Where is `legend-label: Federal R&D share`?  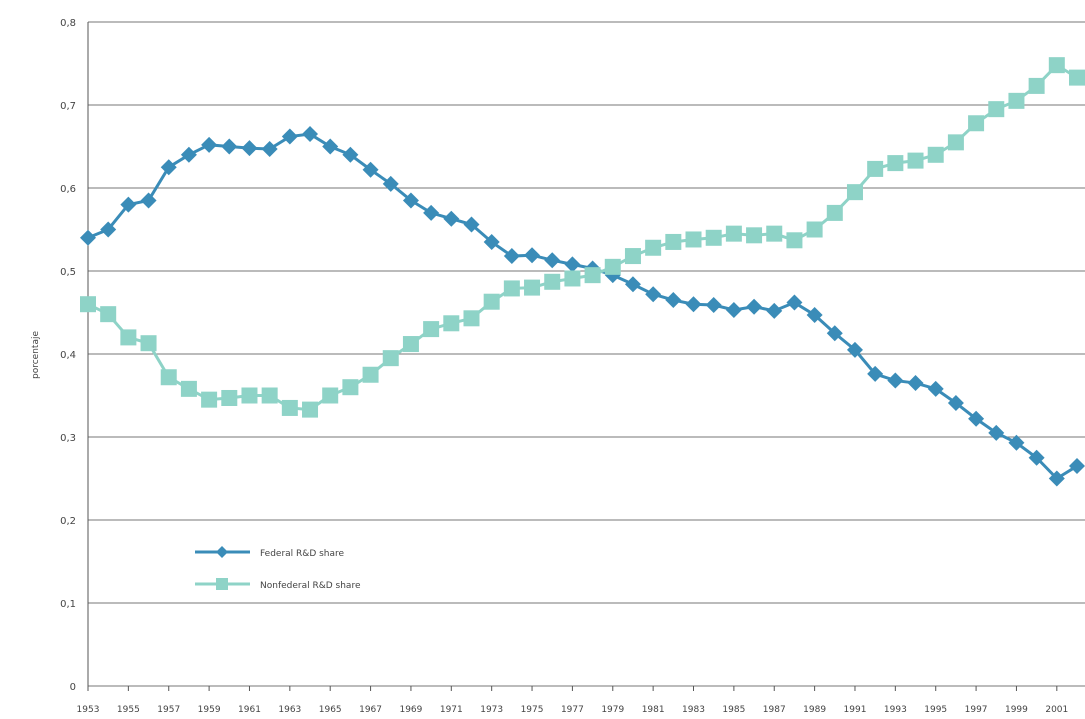
legend-label: Federal R&D share is located at coordinates (302, 554).